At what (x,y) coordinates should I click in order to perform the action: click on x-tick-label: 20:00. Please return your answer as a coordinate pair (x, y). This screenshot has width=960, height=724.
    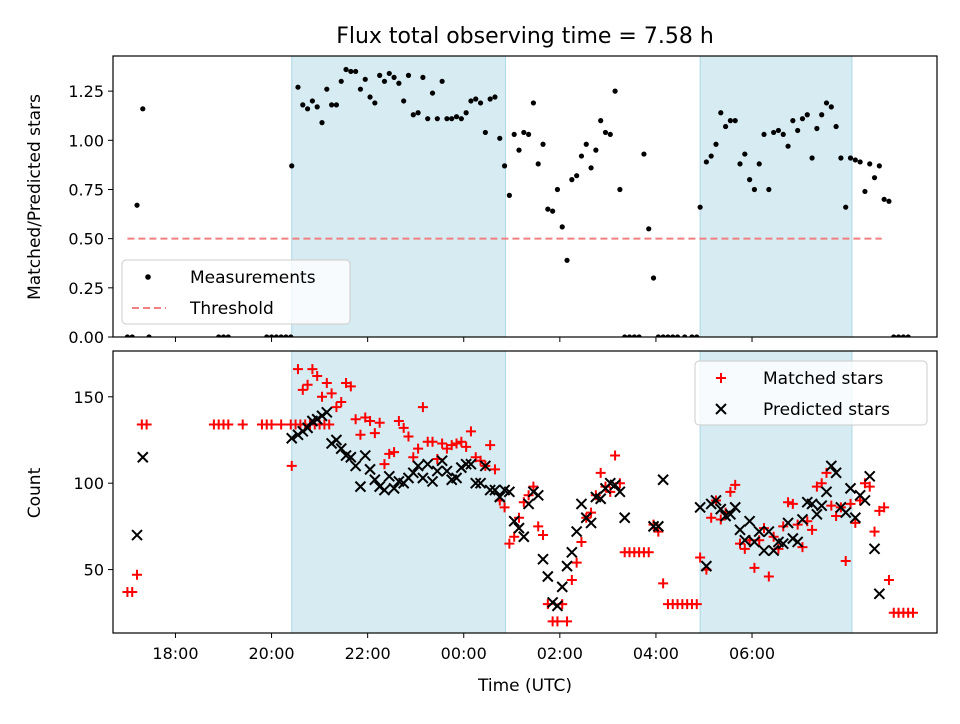
    Looking at the image, I should click on (271, 653).